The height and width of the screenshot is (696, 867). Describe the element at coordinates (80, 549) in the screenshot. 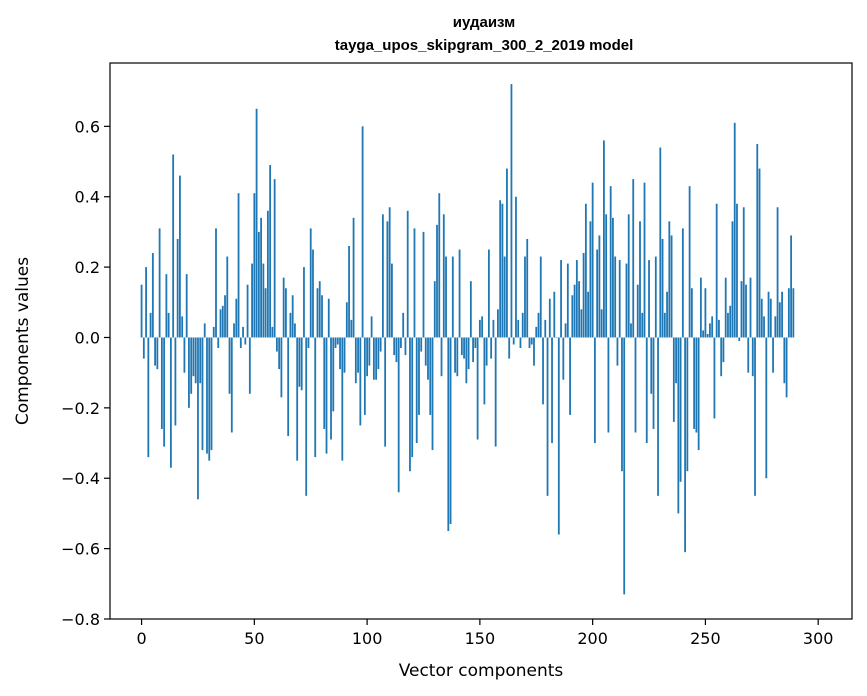

I see `y-tick-label: −0.6` at that location.